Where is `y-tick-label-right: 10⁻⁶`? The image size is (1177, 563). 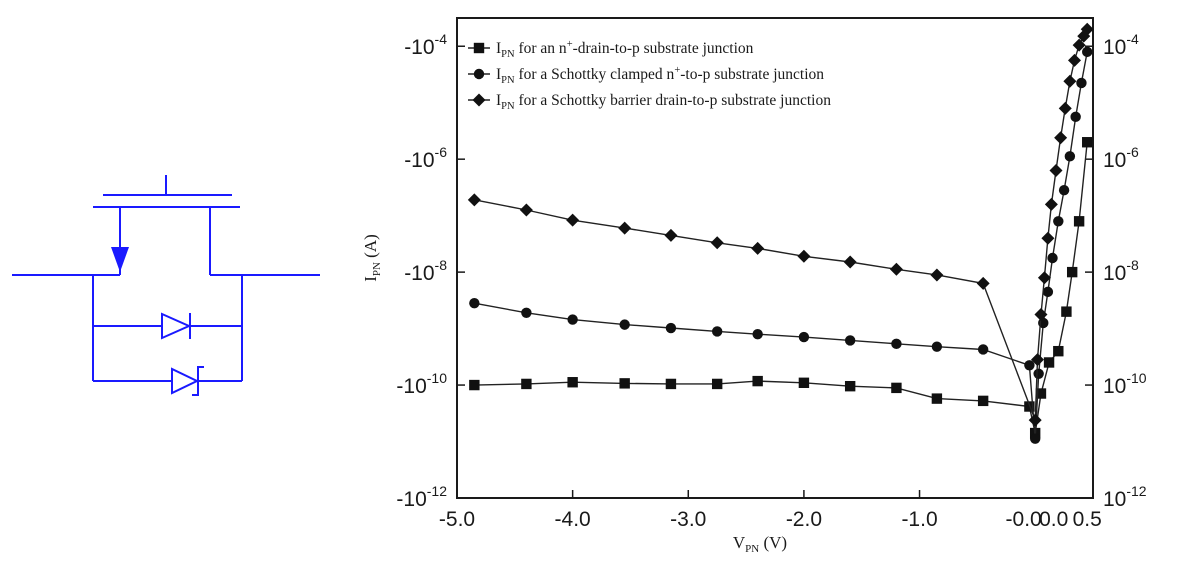
y-tick-label-right: 10⁻⁶ is located at coordinates (1121, 158).